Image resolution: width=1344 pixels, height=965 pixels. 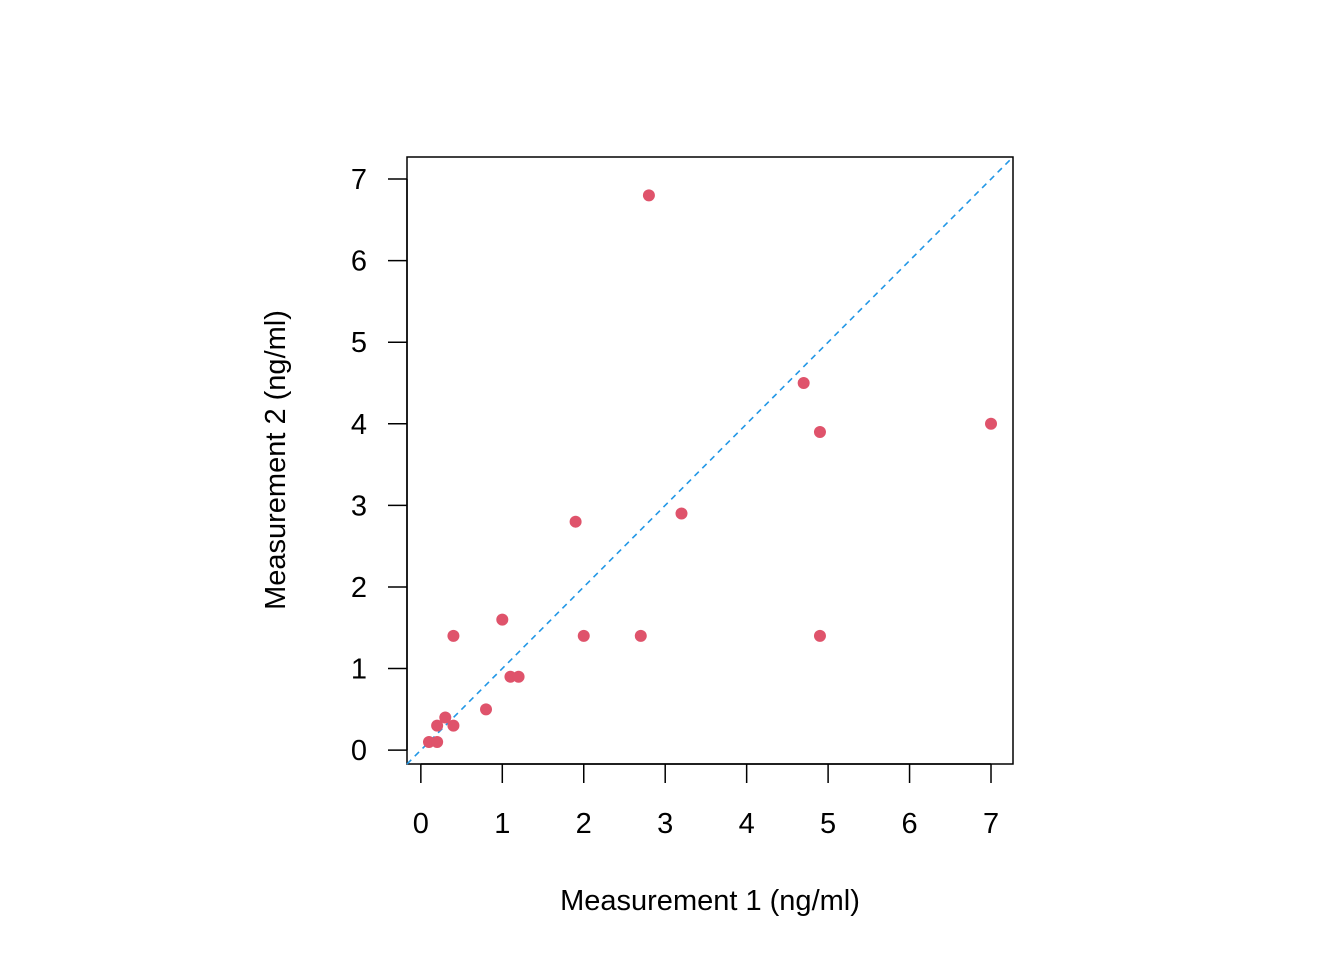 I want to click on y-tick-label: 1, so click(x=359, y=670).